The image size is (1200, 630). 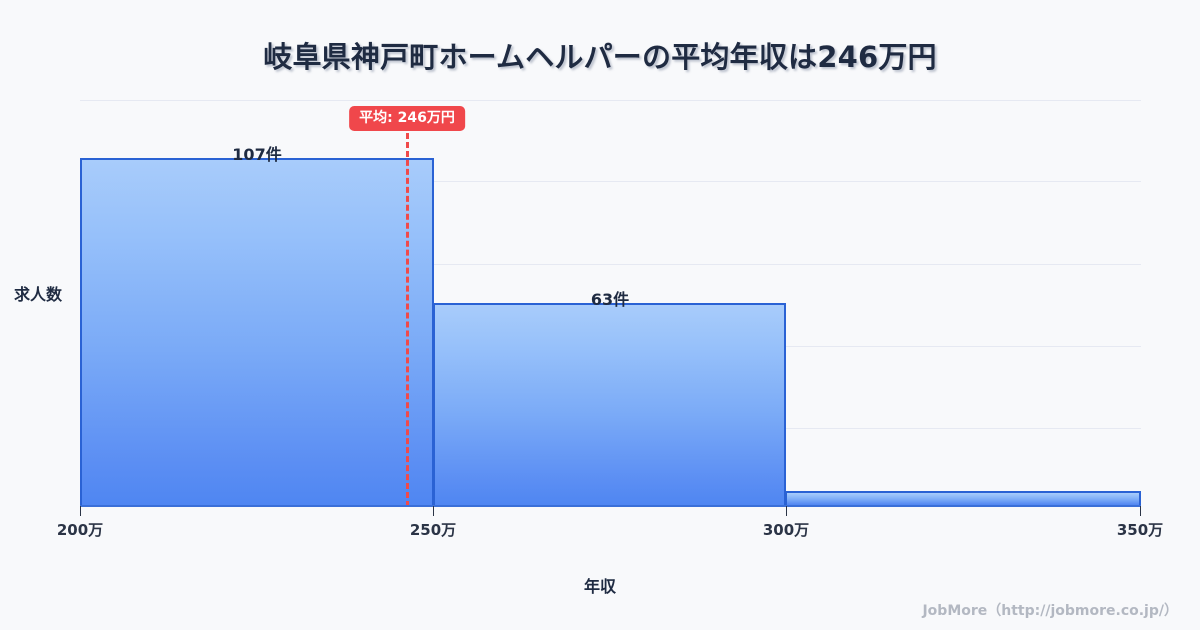 What do you see at coordinates (610, 506) in the screenshot?
I see `x-axis-line` at bounding box center [610, 506].